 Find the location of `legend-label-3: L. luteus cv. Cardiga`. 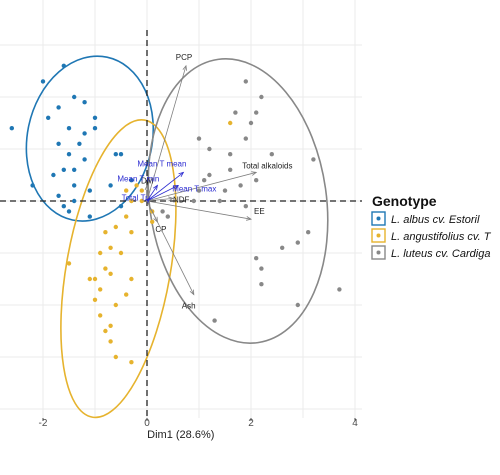

legend-label-3: L. luteus cv. Cardiga is located at coordinates (440, 254).